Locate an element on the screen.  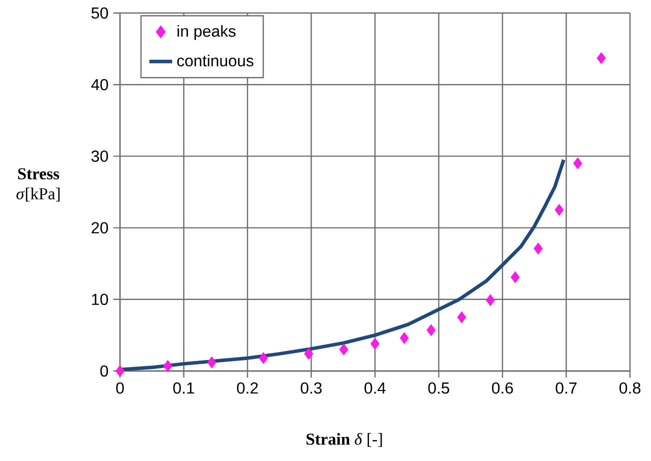
x-tick-label: 0.4 is located at coordinates (375, 388).